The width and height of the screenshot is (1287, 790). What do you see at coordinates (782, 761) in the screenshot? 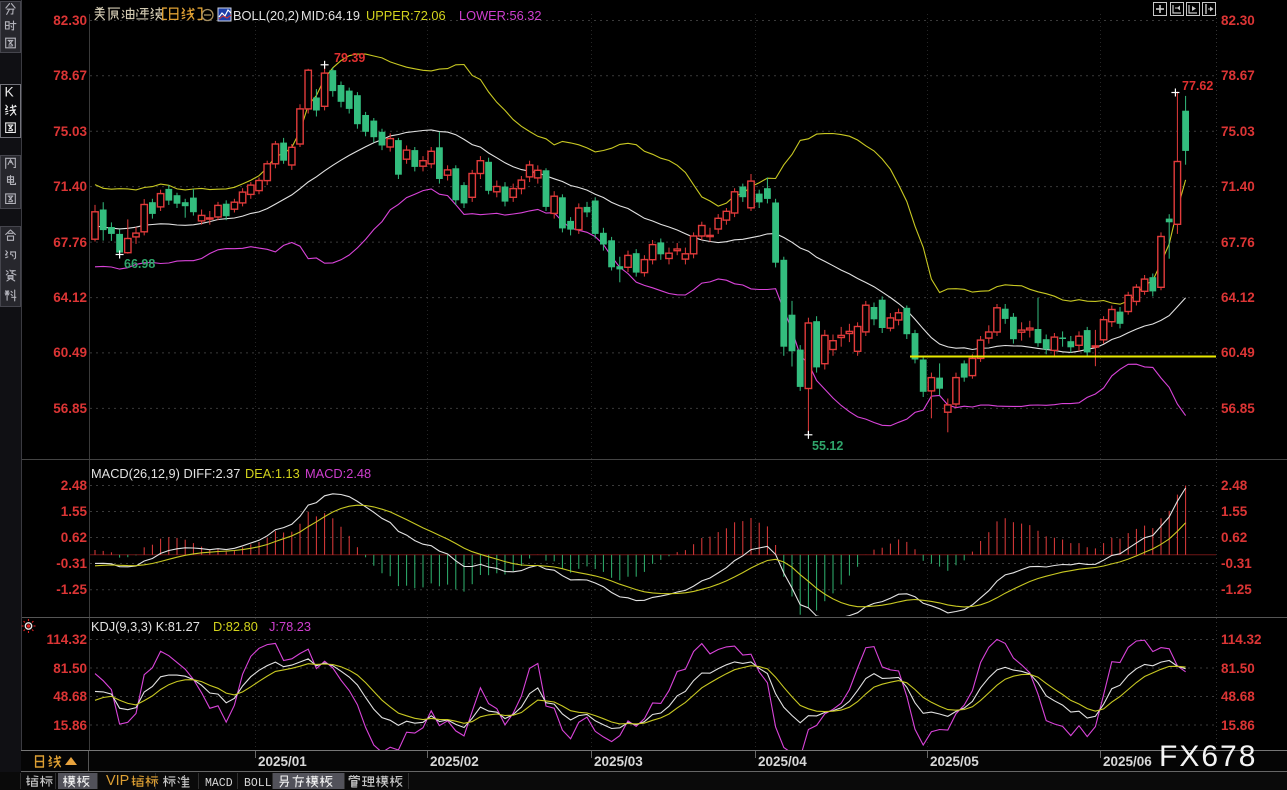
I see `svg-text: 2025/04` at bounding box center [782, 761].